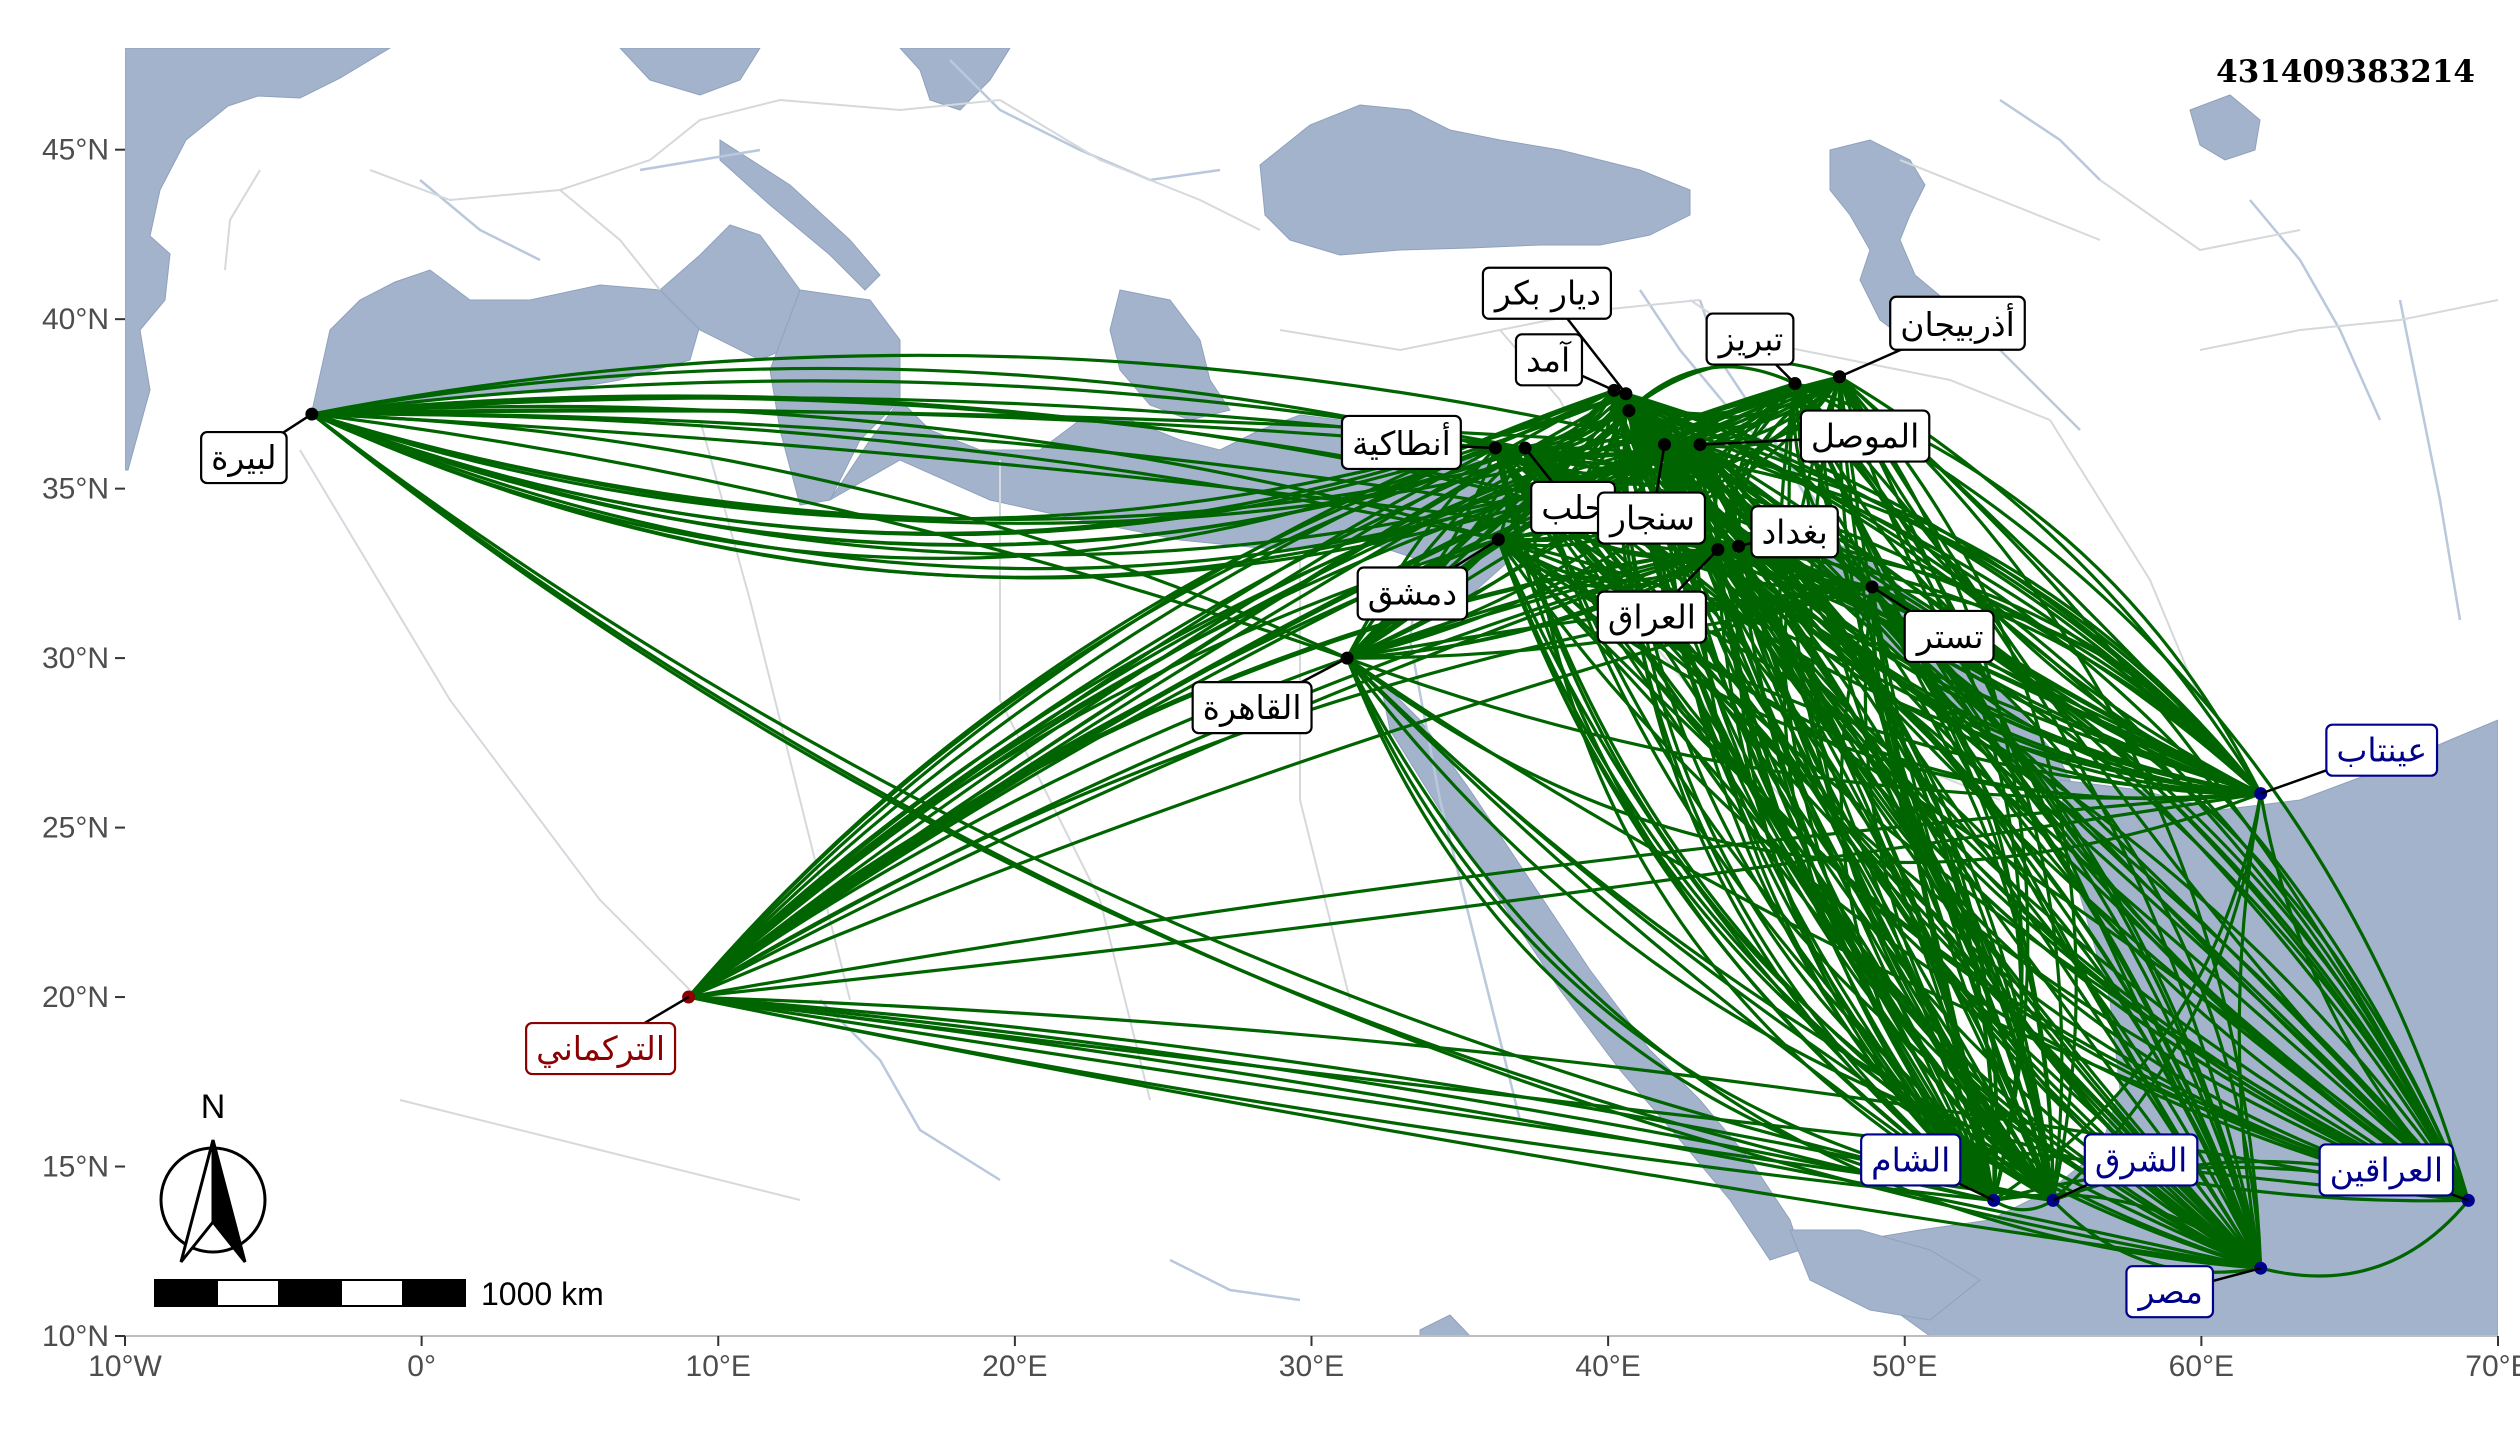 This screenshot has width=2520, height=1440. Describe the element at coordinates (213, 1107) in the screenshot. I see `north-arrow-label: N` at that location.